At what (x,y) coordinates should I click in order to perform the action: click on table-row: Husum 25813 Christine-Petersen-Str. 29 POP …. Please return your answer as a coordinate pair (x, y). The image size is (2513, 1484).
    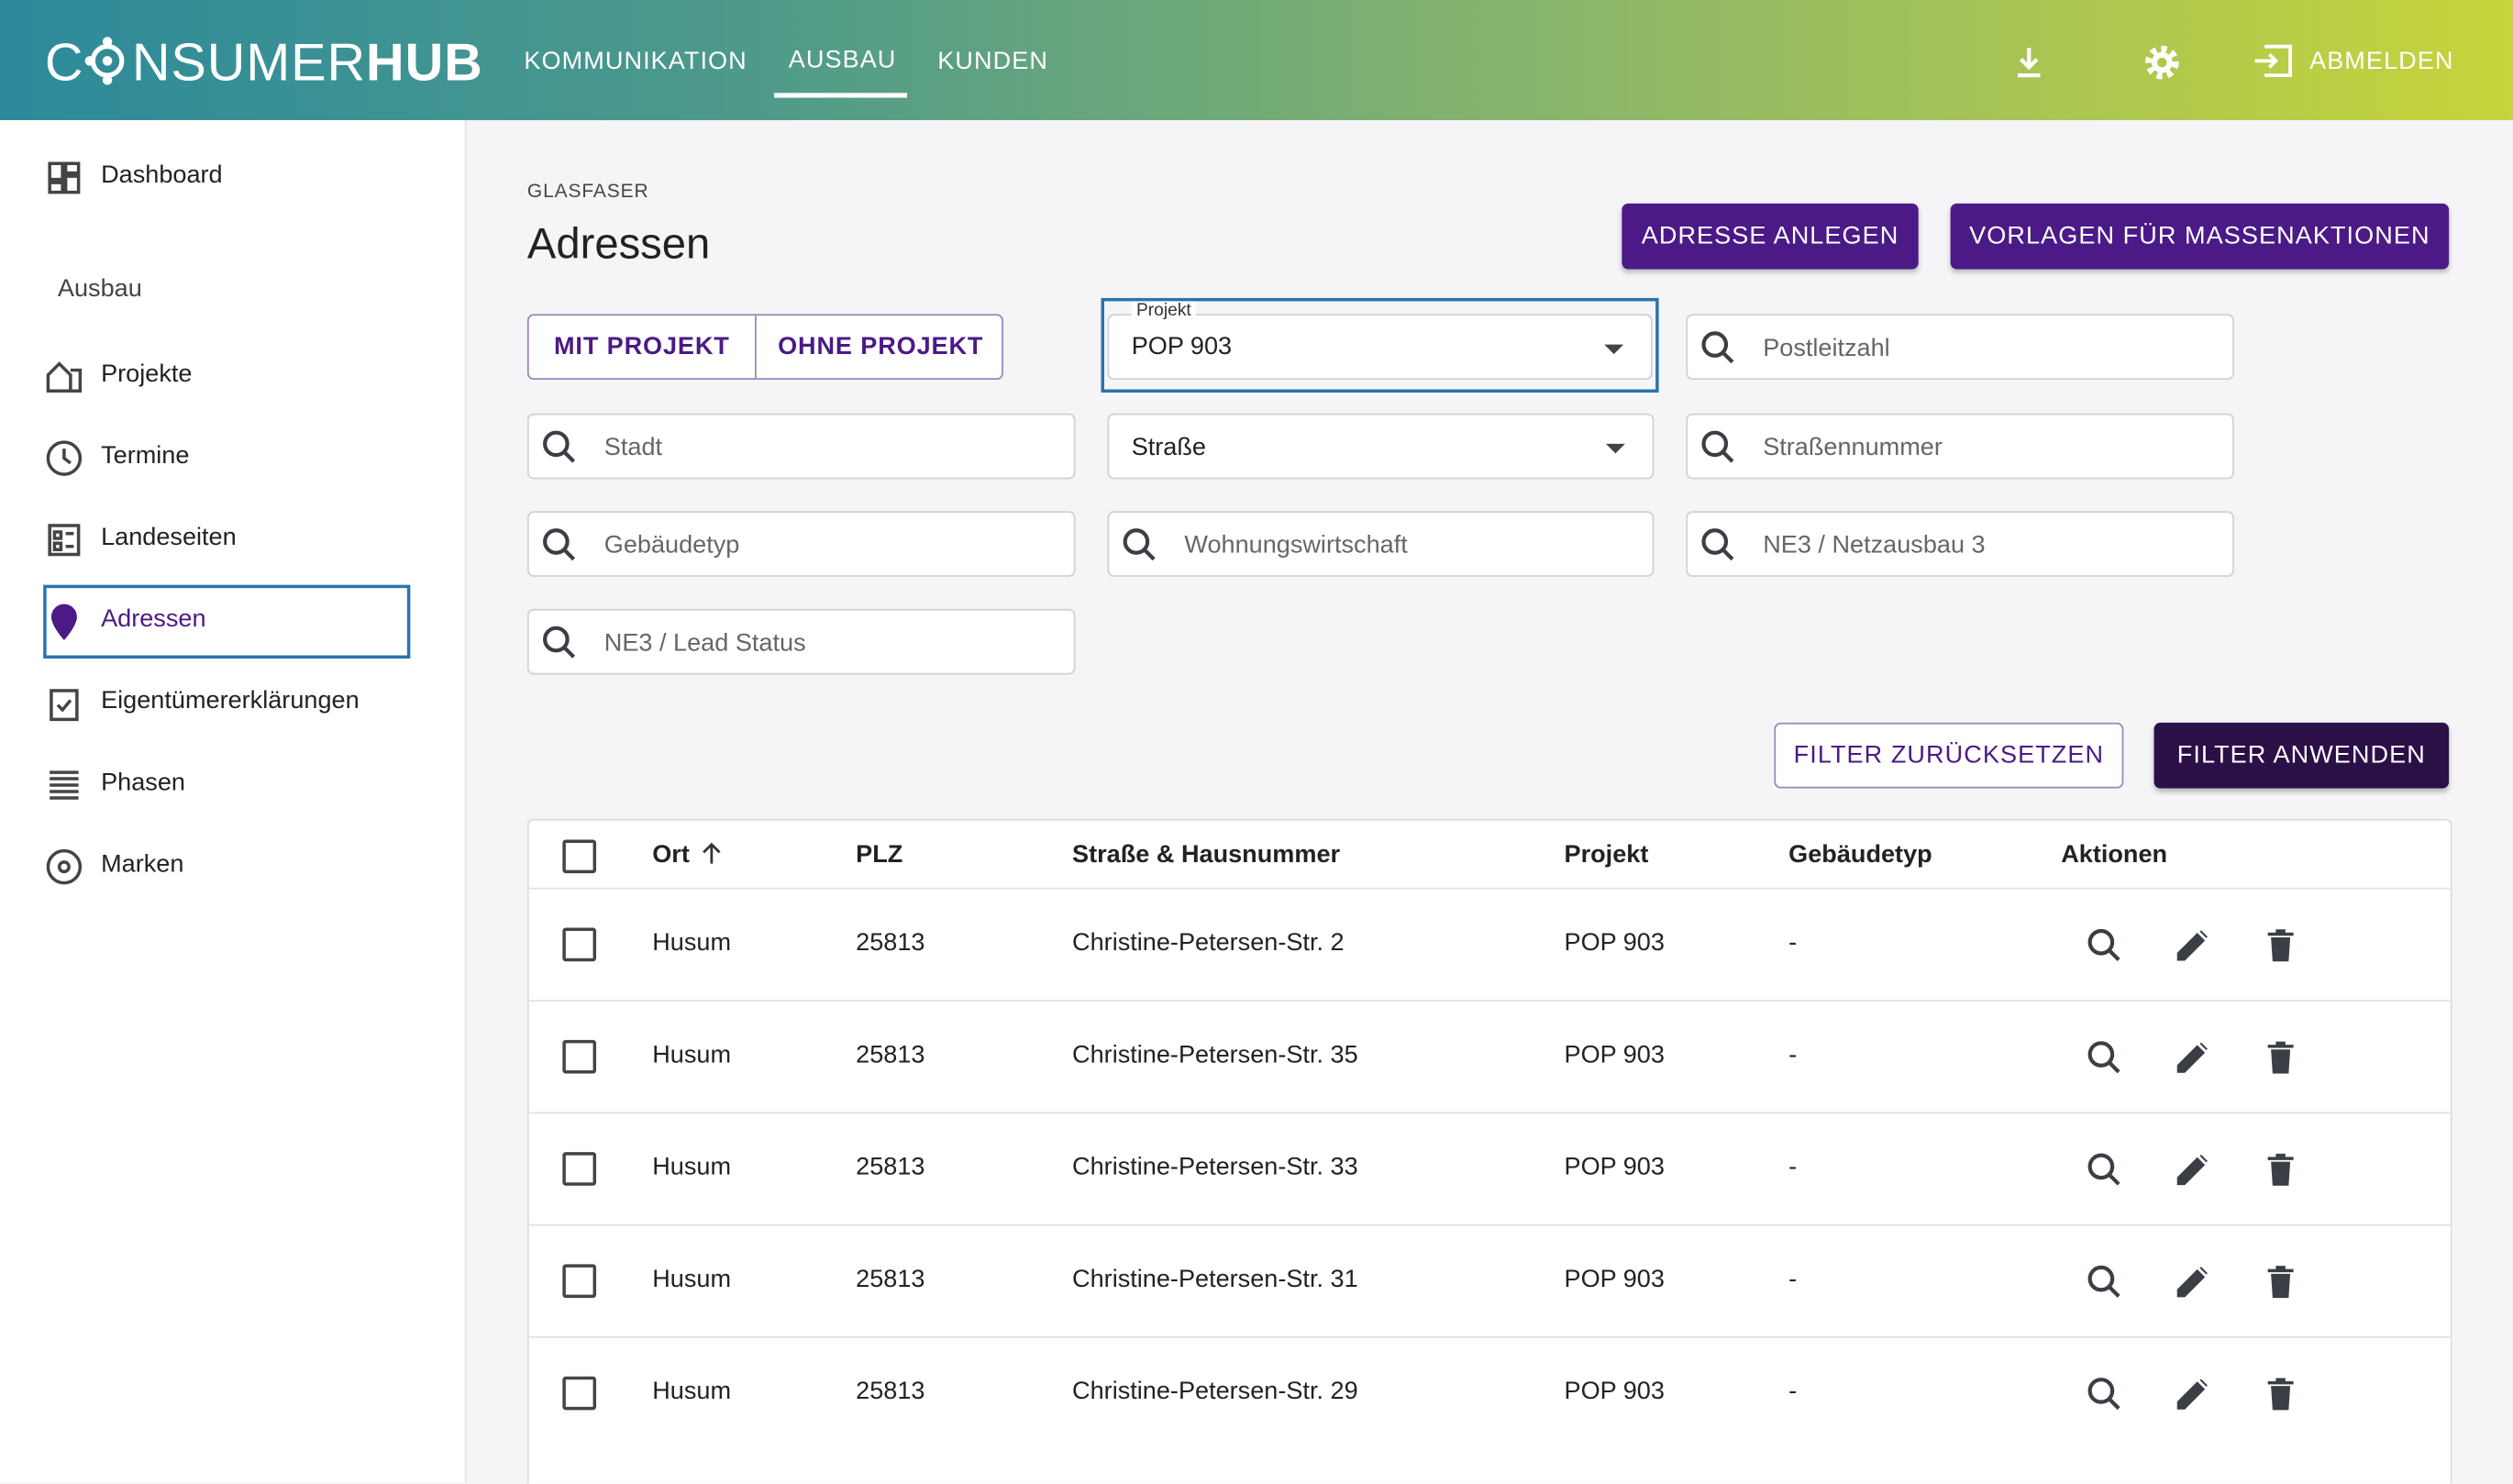
    Looking at the image, I should click on (1489, 1393).